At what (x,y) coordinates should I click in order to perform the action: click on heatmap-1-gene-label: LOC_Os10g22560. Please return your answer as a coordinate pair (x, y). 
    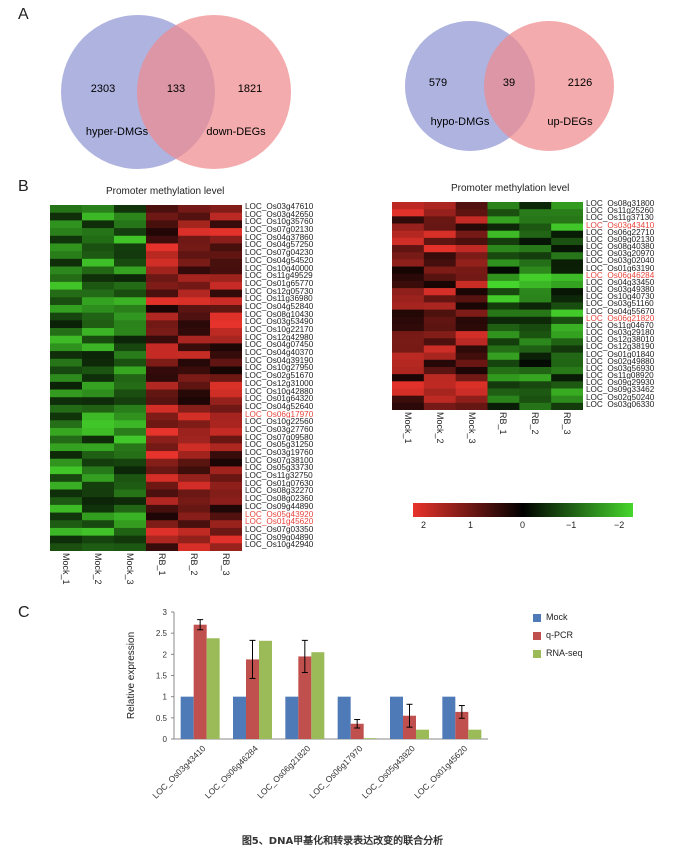
    Looking at the image, I should click on (279, 422).